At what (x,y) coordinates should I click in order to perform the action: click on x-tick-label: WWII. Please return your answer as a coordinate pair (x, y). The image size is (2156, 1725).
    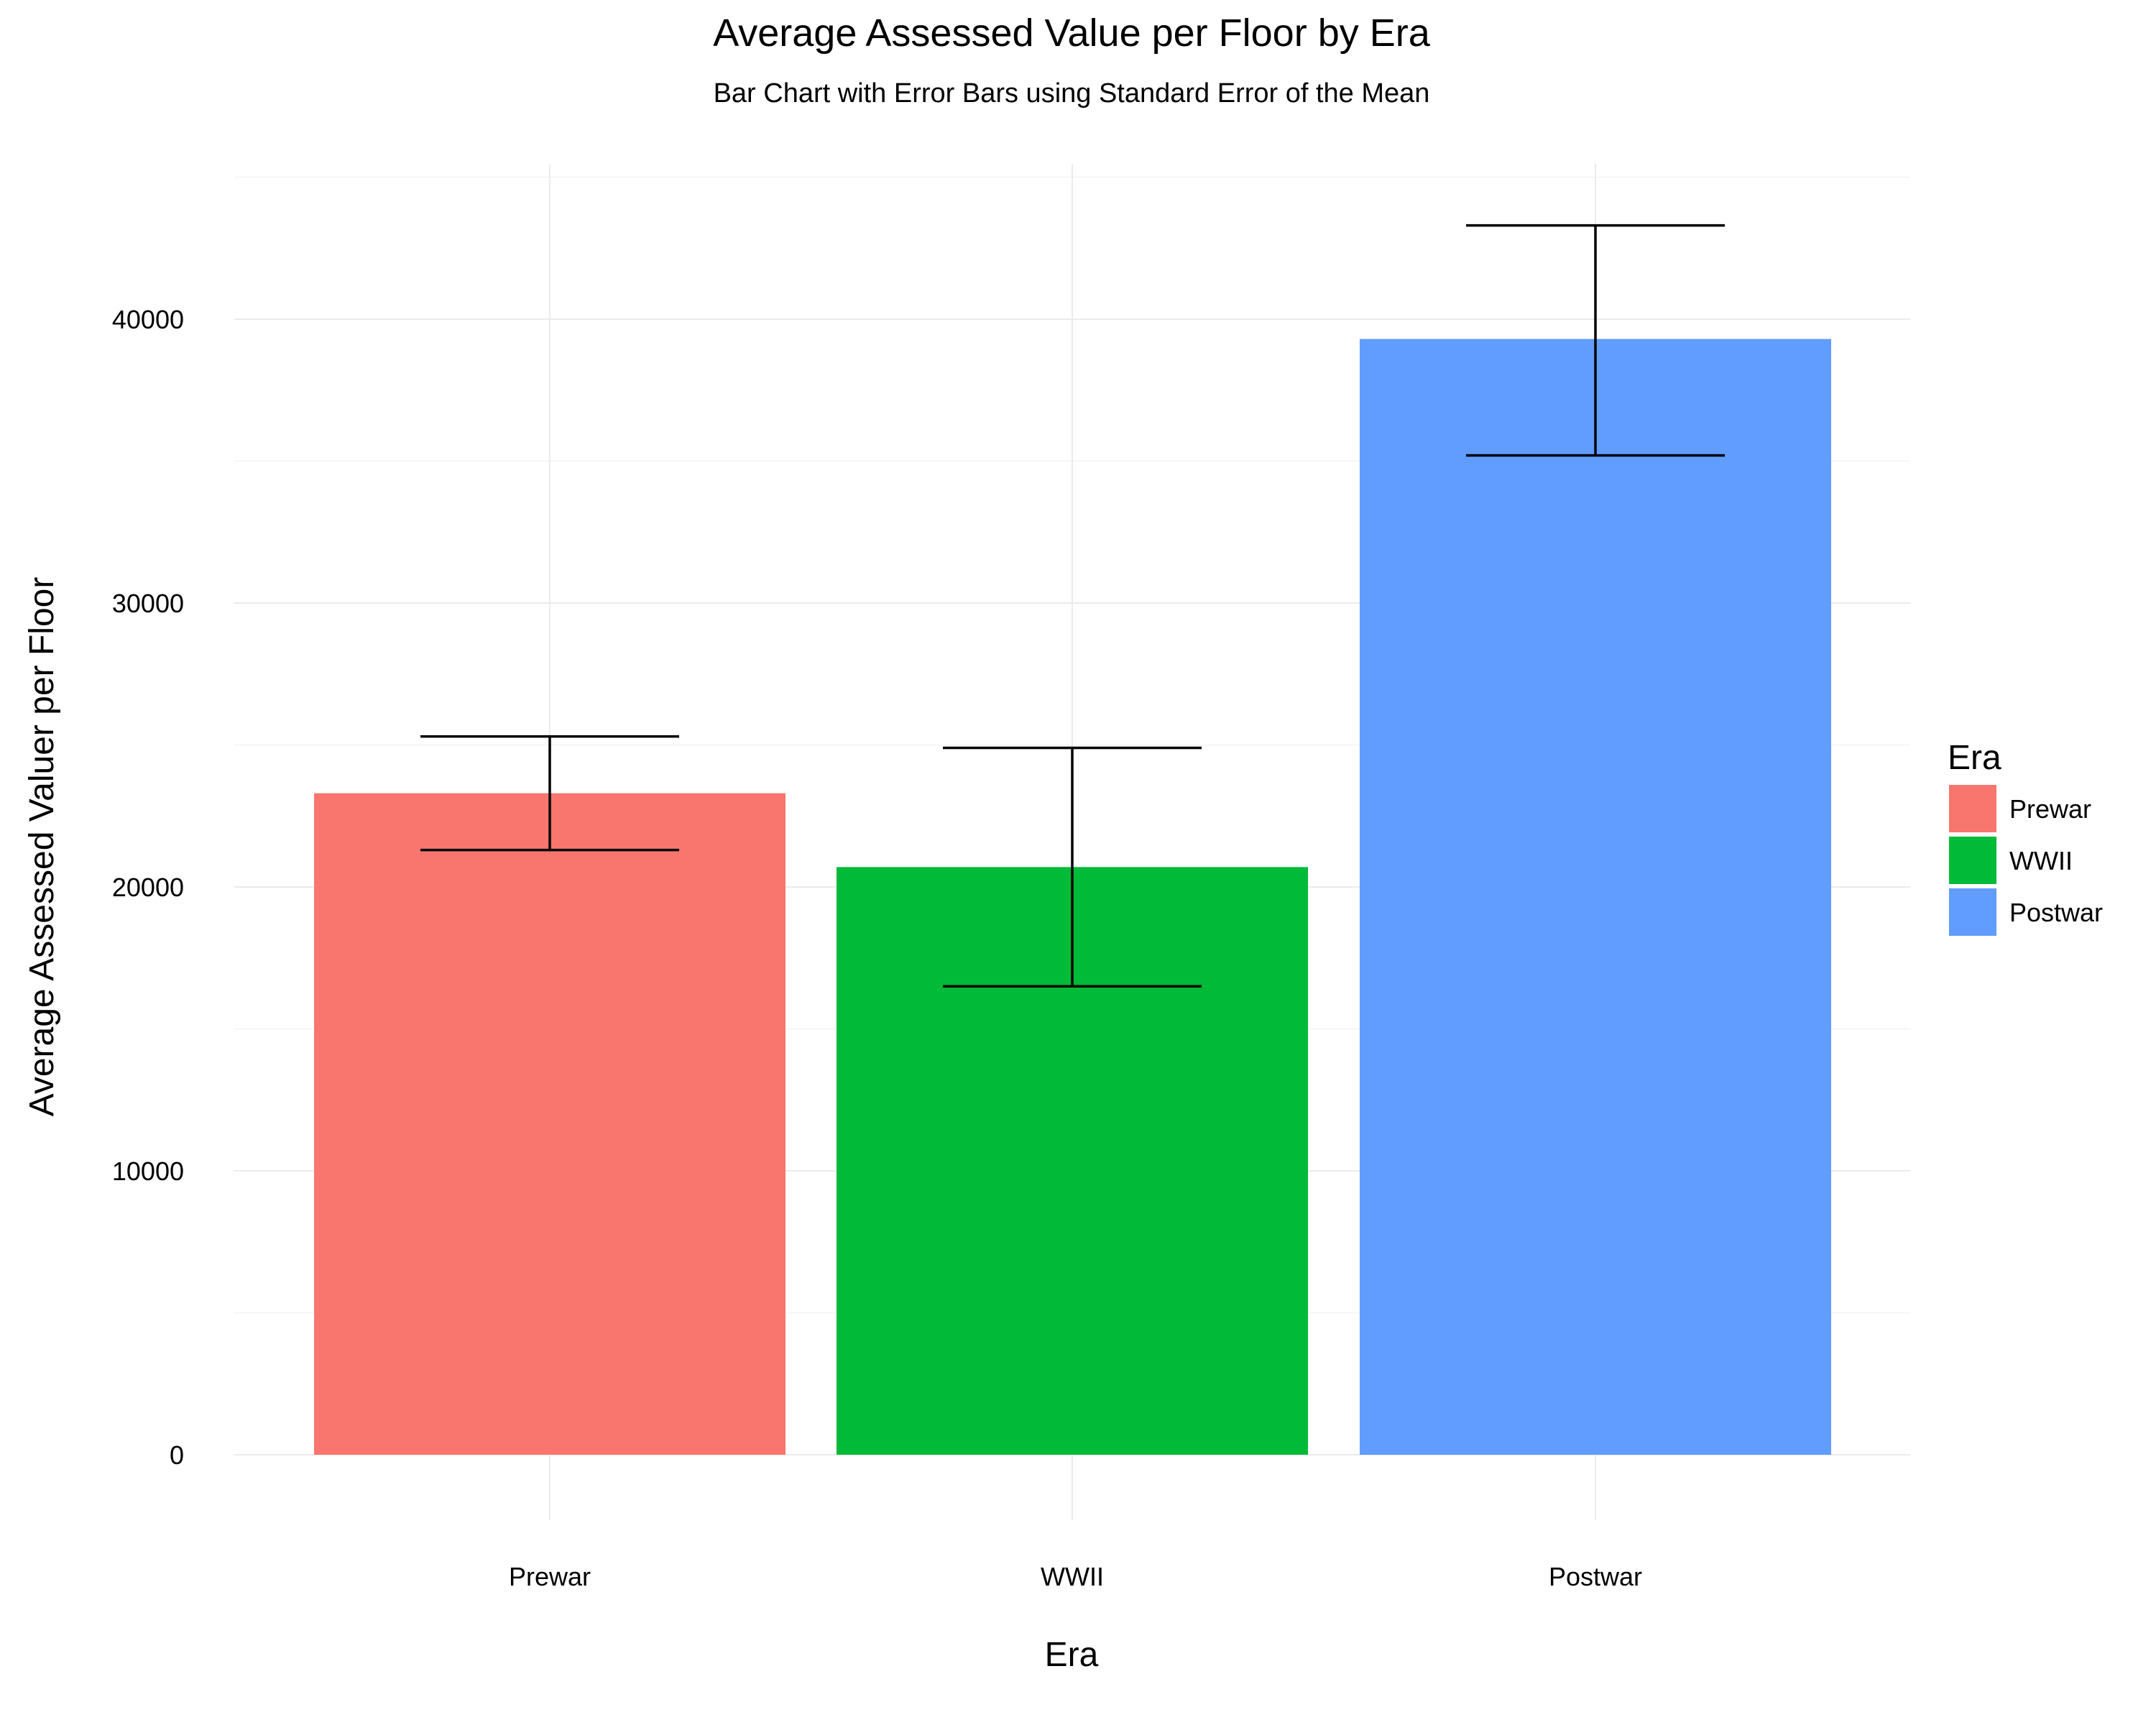
    Looking at the image, I should click on (1073, 1576).